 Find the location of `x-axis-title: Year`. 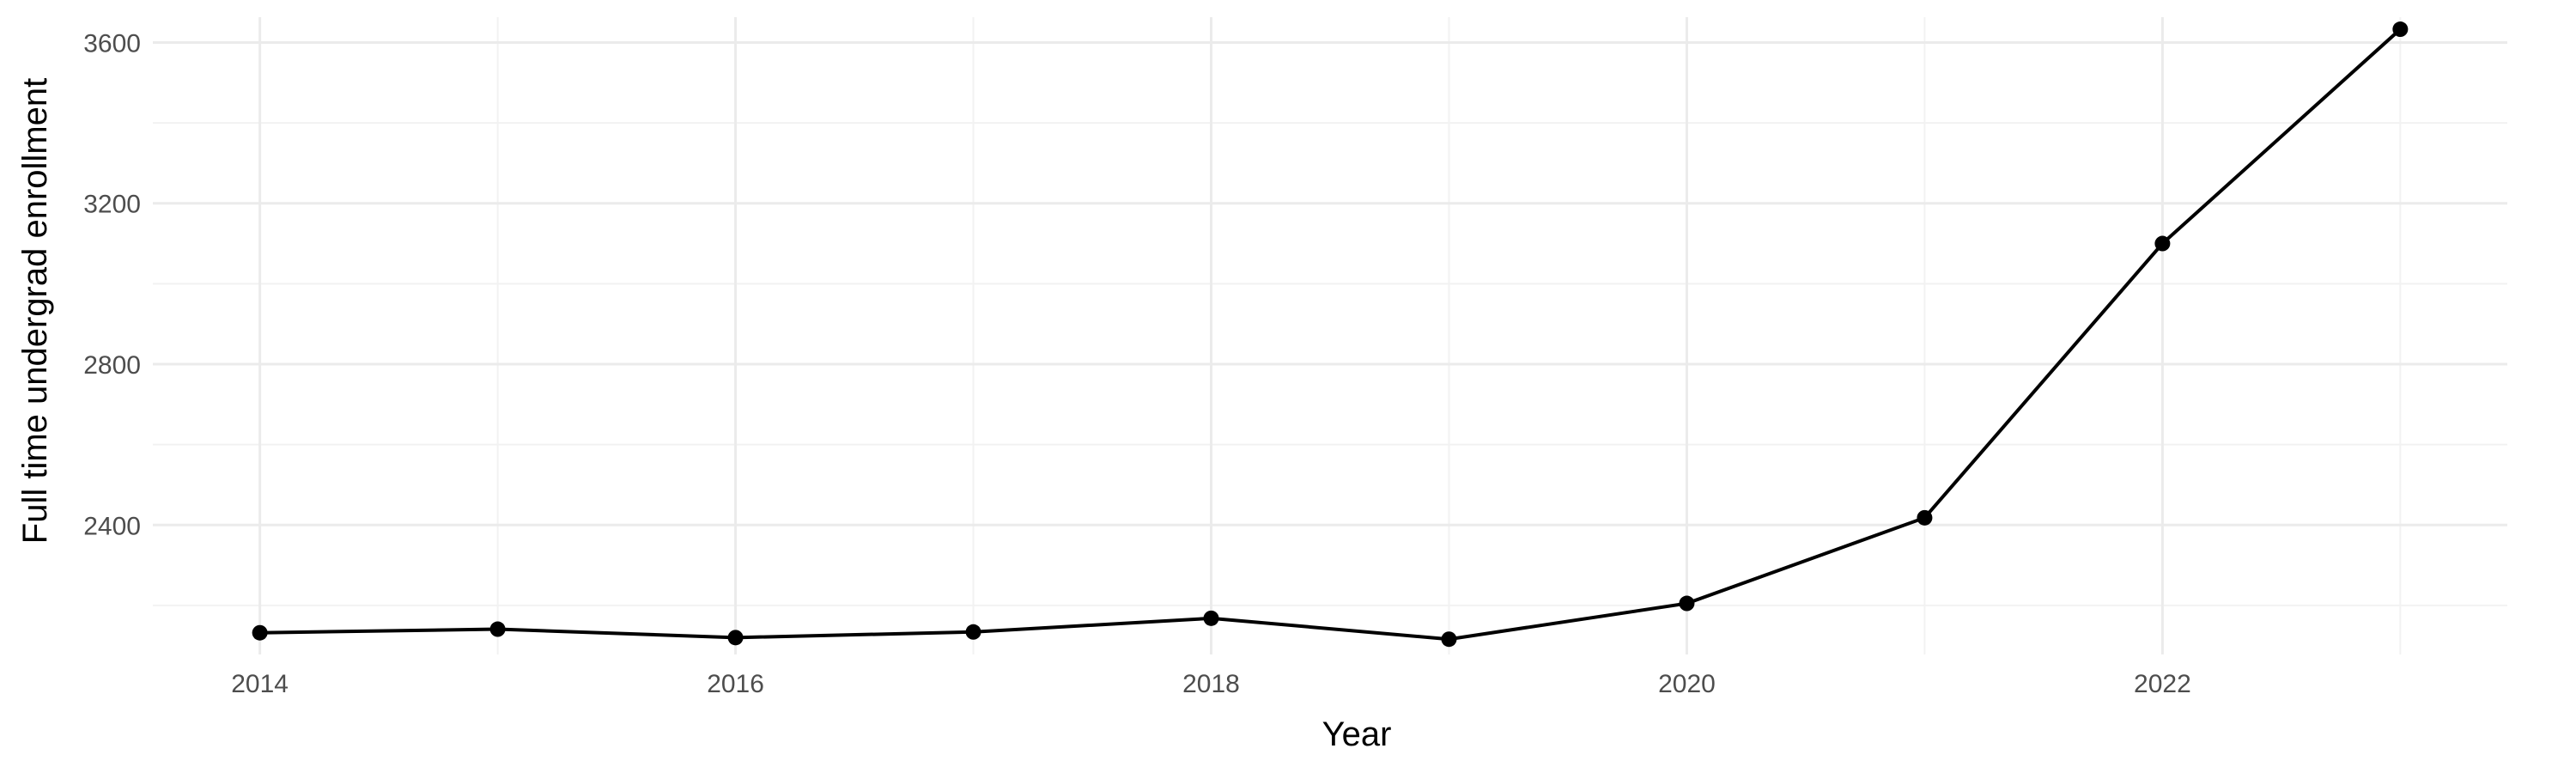

x-axis-title: Year is located at coordinates (1357, 734).